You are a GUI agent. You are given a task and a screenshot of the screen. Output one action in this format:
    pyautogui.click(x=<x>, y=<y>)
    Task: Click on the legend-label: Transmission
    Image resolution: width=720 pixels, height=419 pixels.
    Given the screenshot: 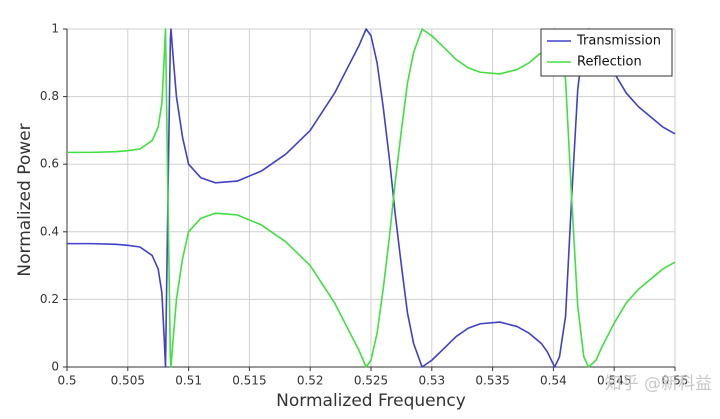 What is the action you would take?
    pyautogui.click(x=618, y=41)
    